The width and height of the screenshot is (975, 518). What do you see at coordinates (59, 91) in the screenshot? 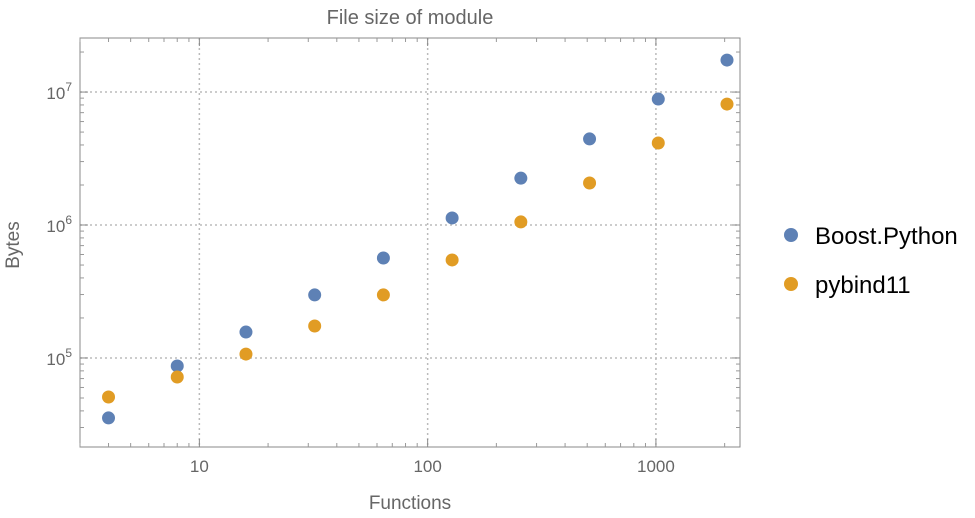
I see `y-tick-label: 10⁷` at bounding box center [59, 91].